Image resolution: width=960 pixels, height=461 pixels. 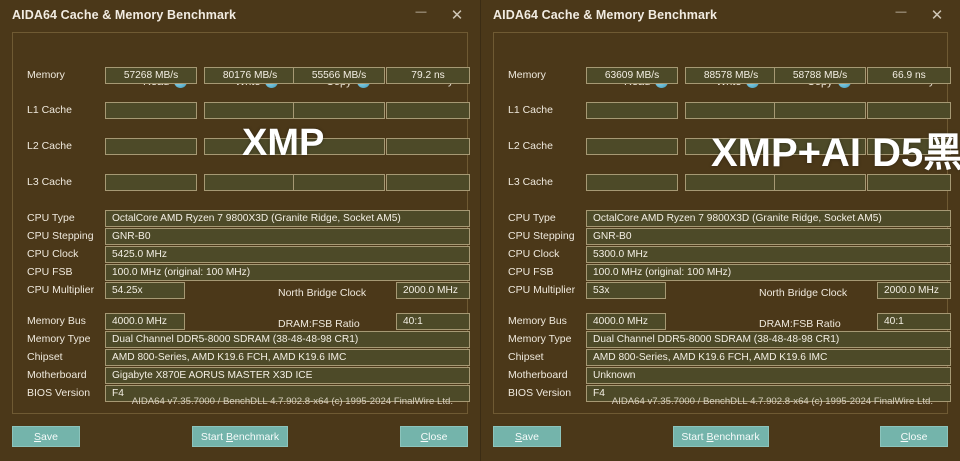 What do you see at coordinates (287, 254) in the screenshot?
I see `cpu-clock-field: 5425.0 MHz` at bounding box center [287, 254].